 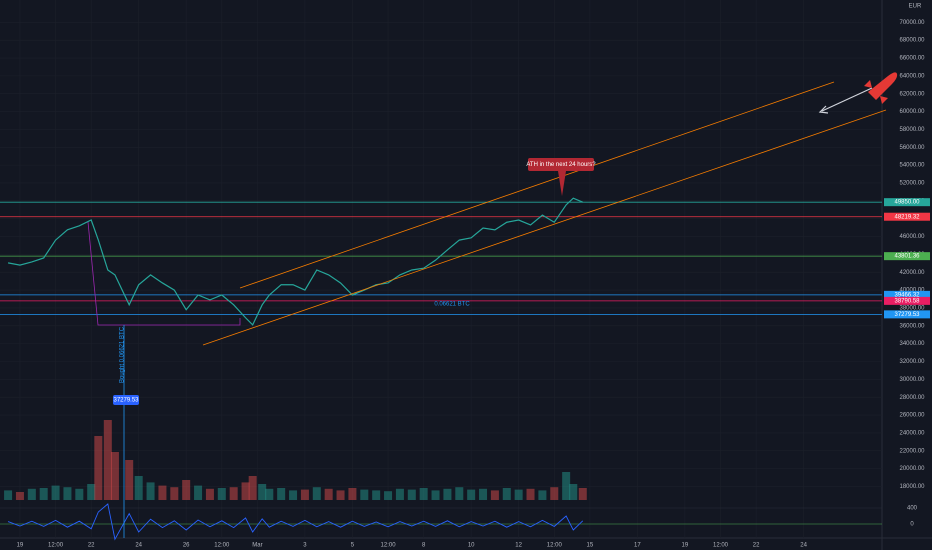 What do you see at coordinates (912, 148) in the screenshot?
I see `y-tick-label: 56000.00` at bounding box center [912, 148].